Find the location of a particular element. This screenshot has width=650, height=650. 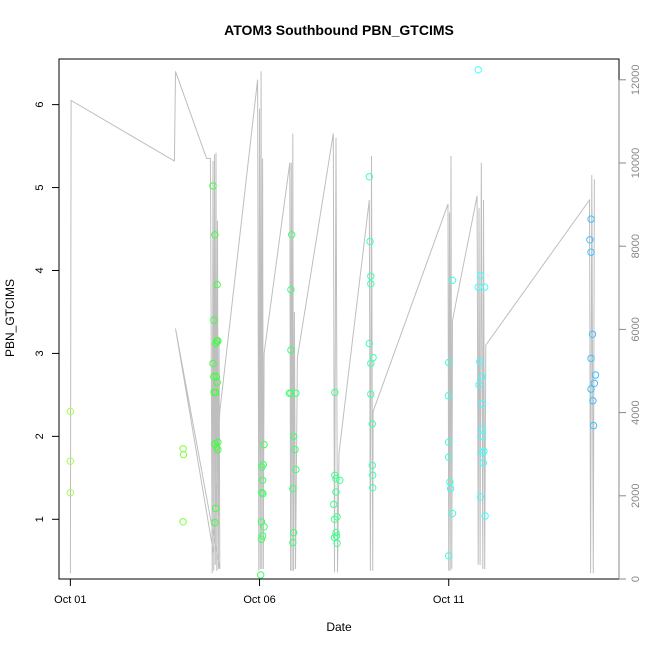

x-tick-label: Oct 01 is located at coordinates (70, 600).